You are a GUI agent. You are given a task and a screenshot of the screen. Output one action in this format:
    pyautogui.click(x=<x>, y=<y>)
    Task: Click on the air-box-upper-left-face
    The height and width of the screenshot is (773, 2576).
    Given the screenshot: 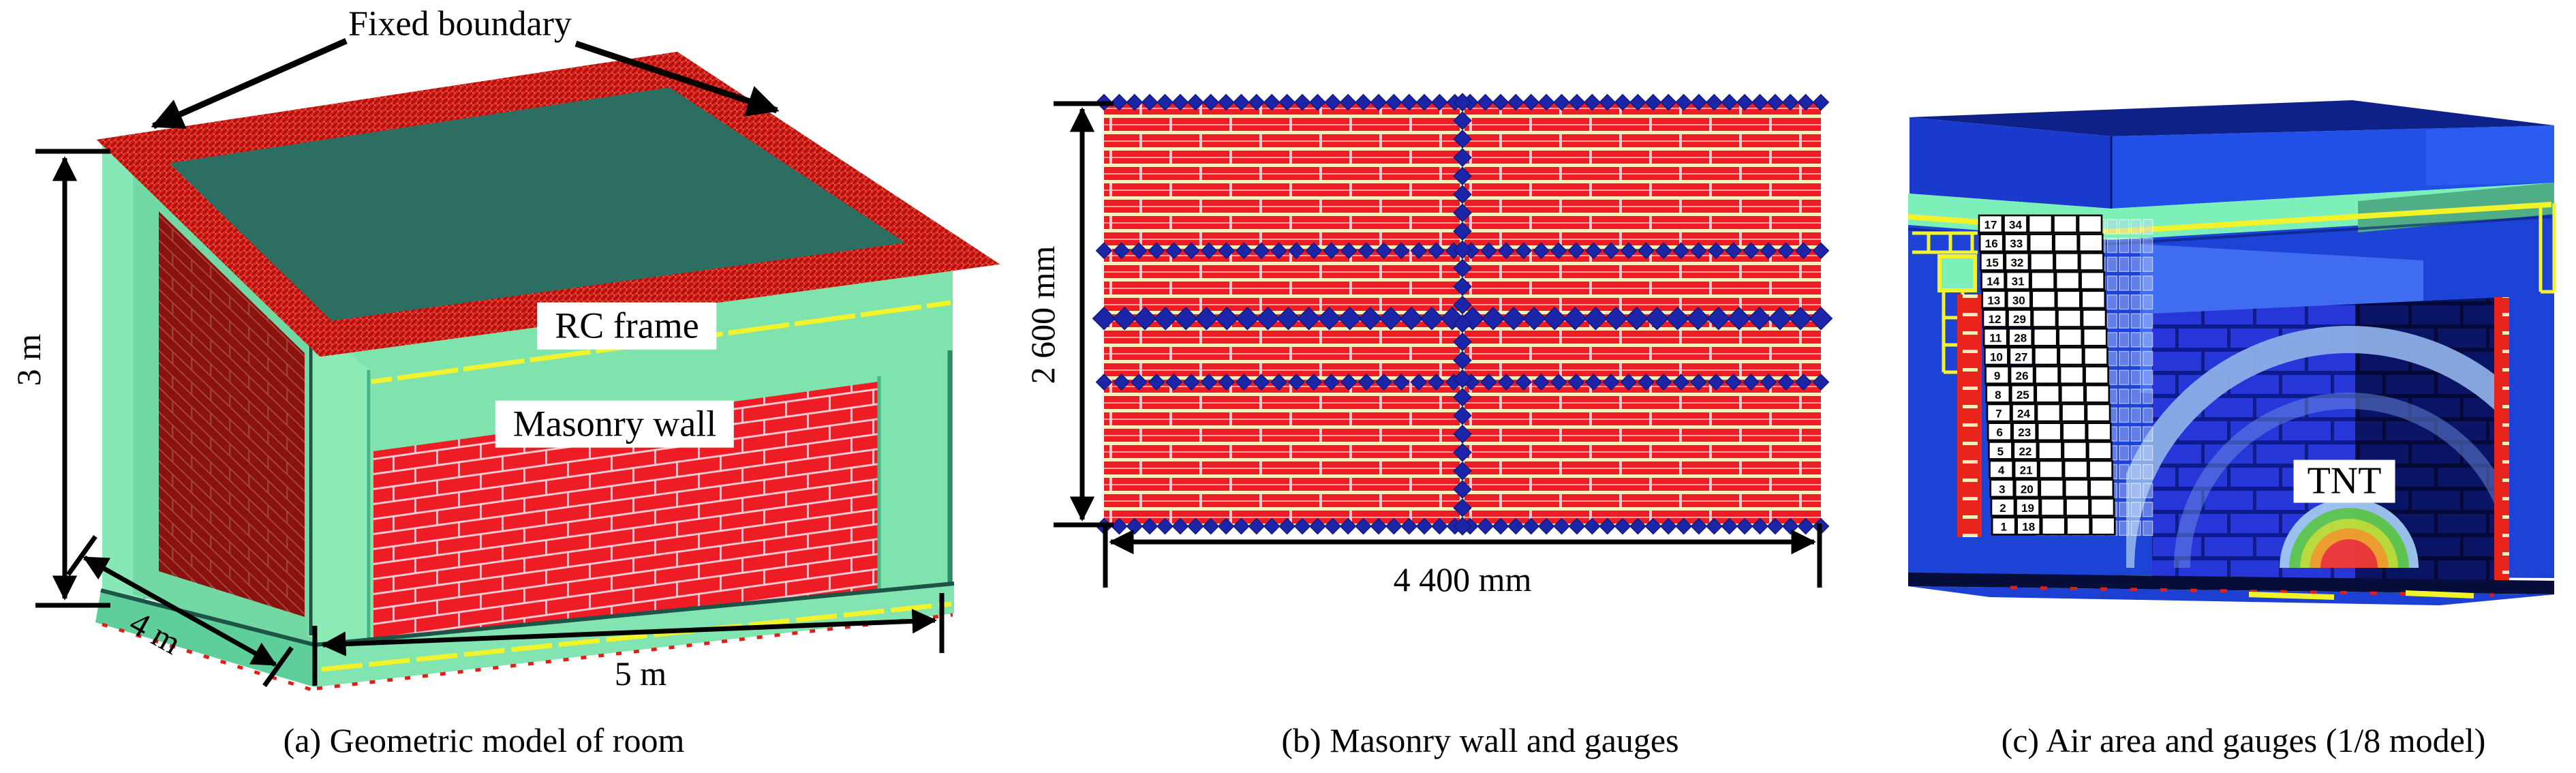 What is the action you would take?
    pyautogui.click(x=2010, y=163)
    